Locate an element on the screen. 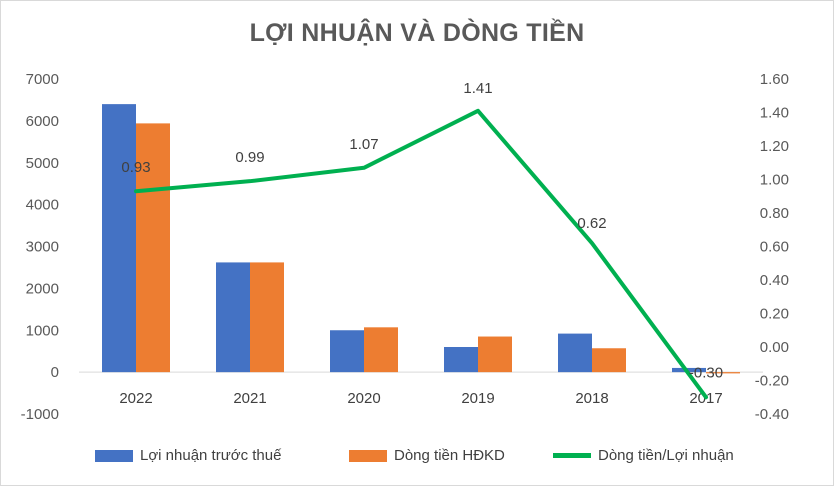 The width and height of the screenshot is (834, 486). legend-item-cashflow: Dòng tiền HĐKD is located at coordinates (427, 455).